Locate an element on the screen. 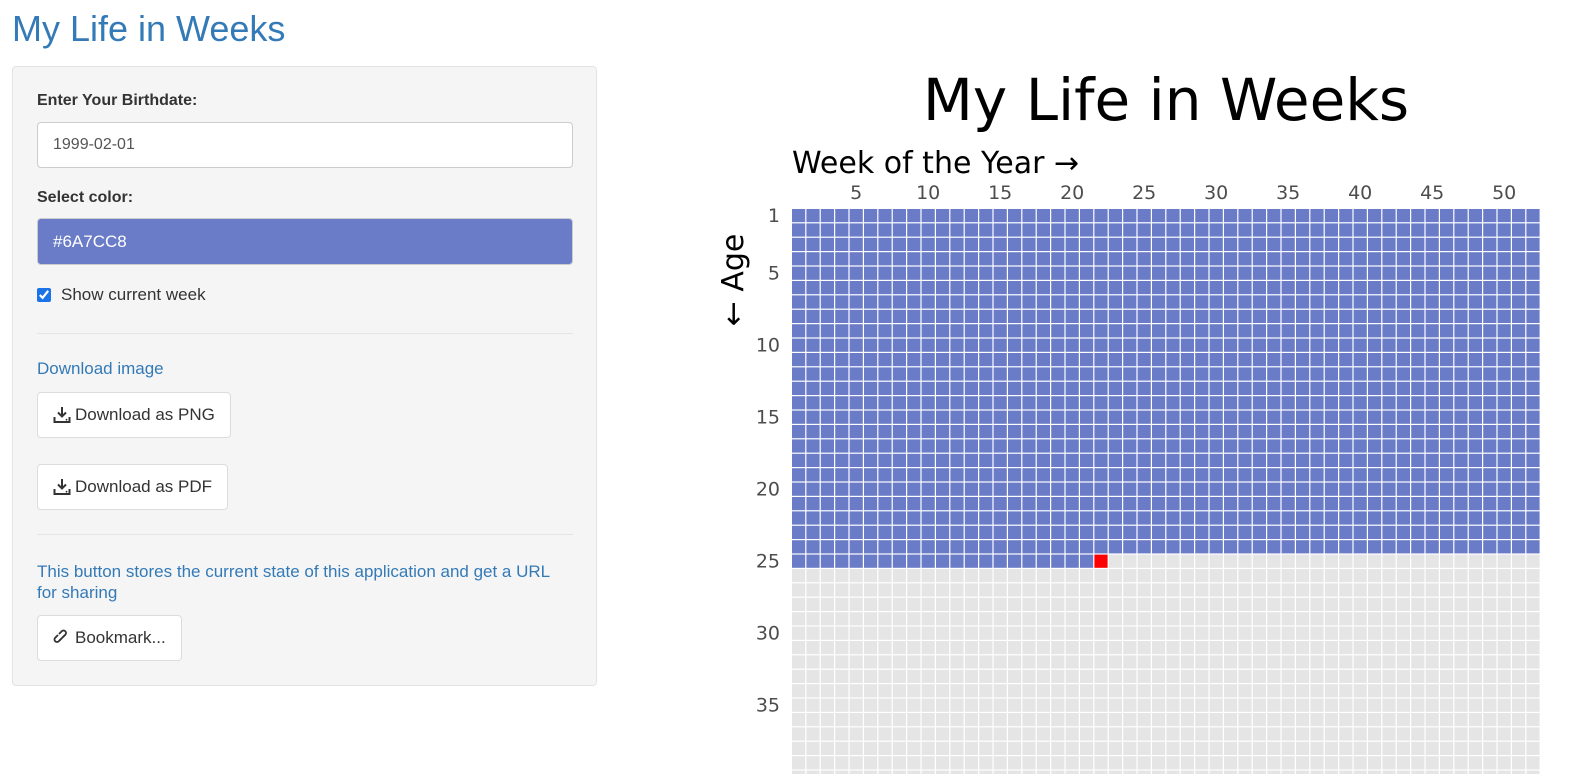 This screenshot has width=1582, height=779. color-input is located at coordinates (305, 241).